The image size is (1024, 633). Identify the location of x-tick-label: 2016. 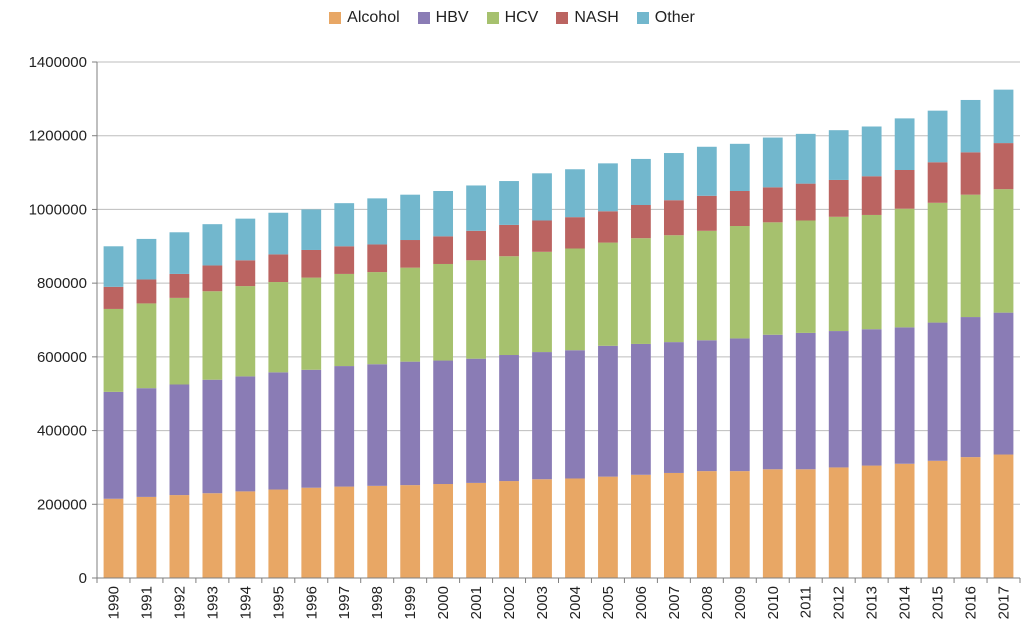
(971, 602).